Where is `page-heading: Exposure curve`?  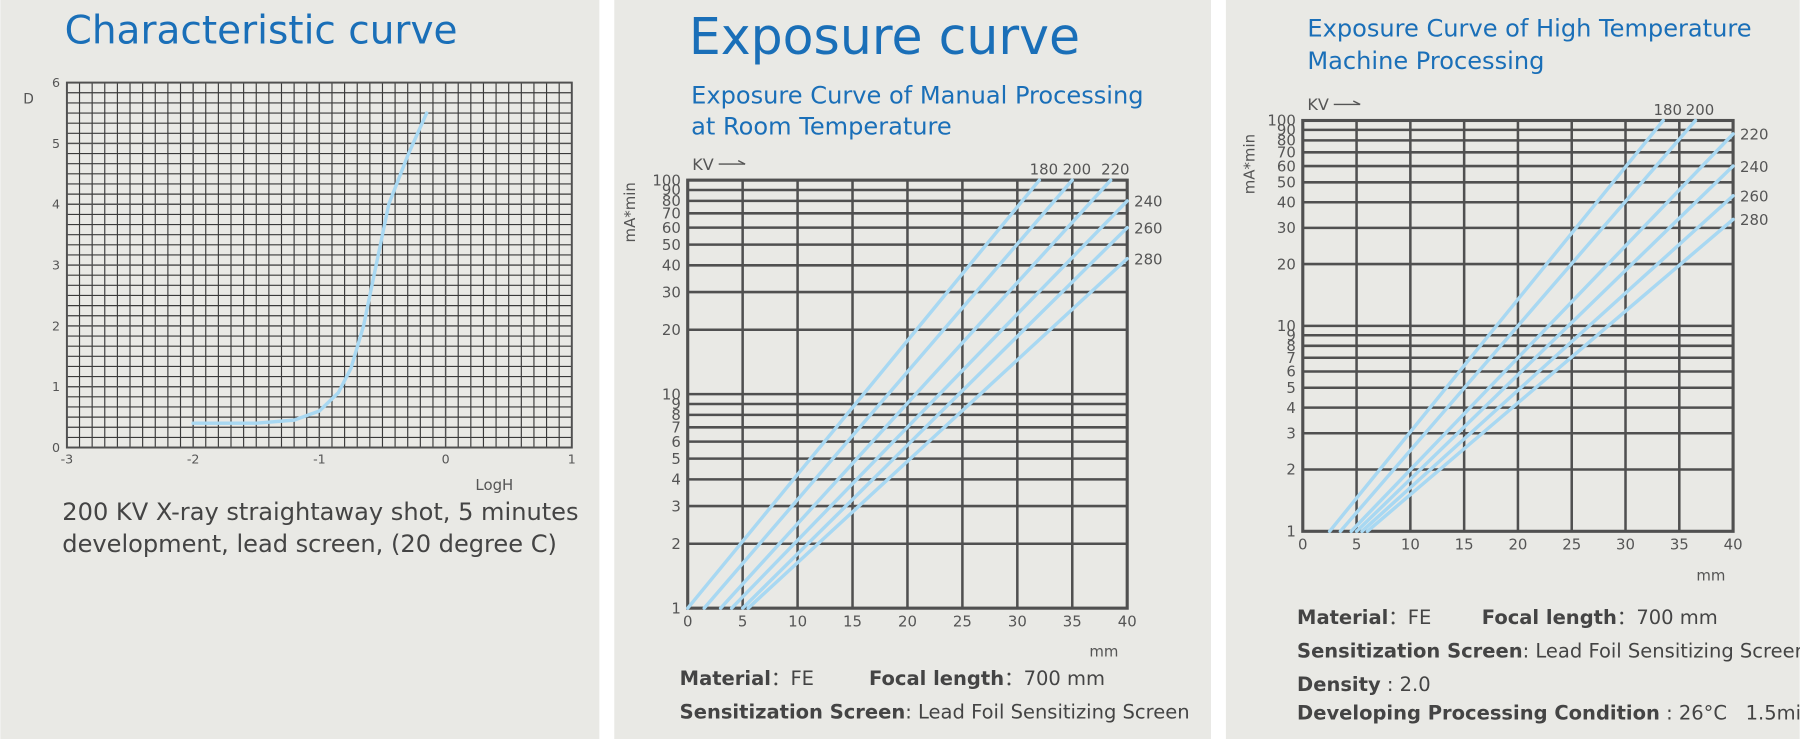 page-heading: Exposure curve is located at coordinates (884, 36).